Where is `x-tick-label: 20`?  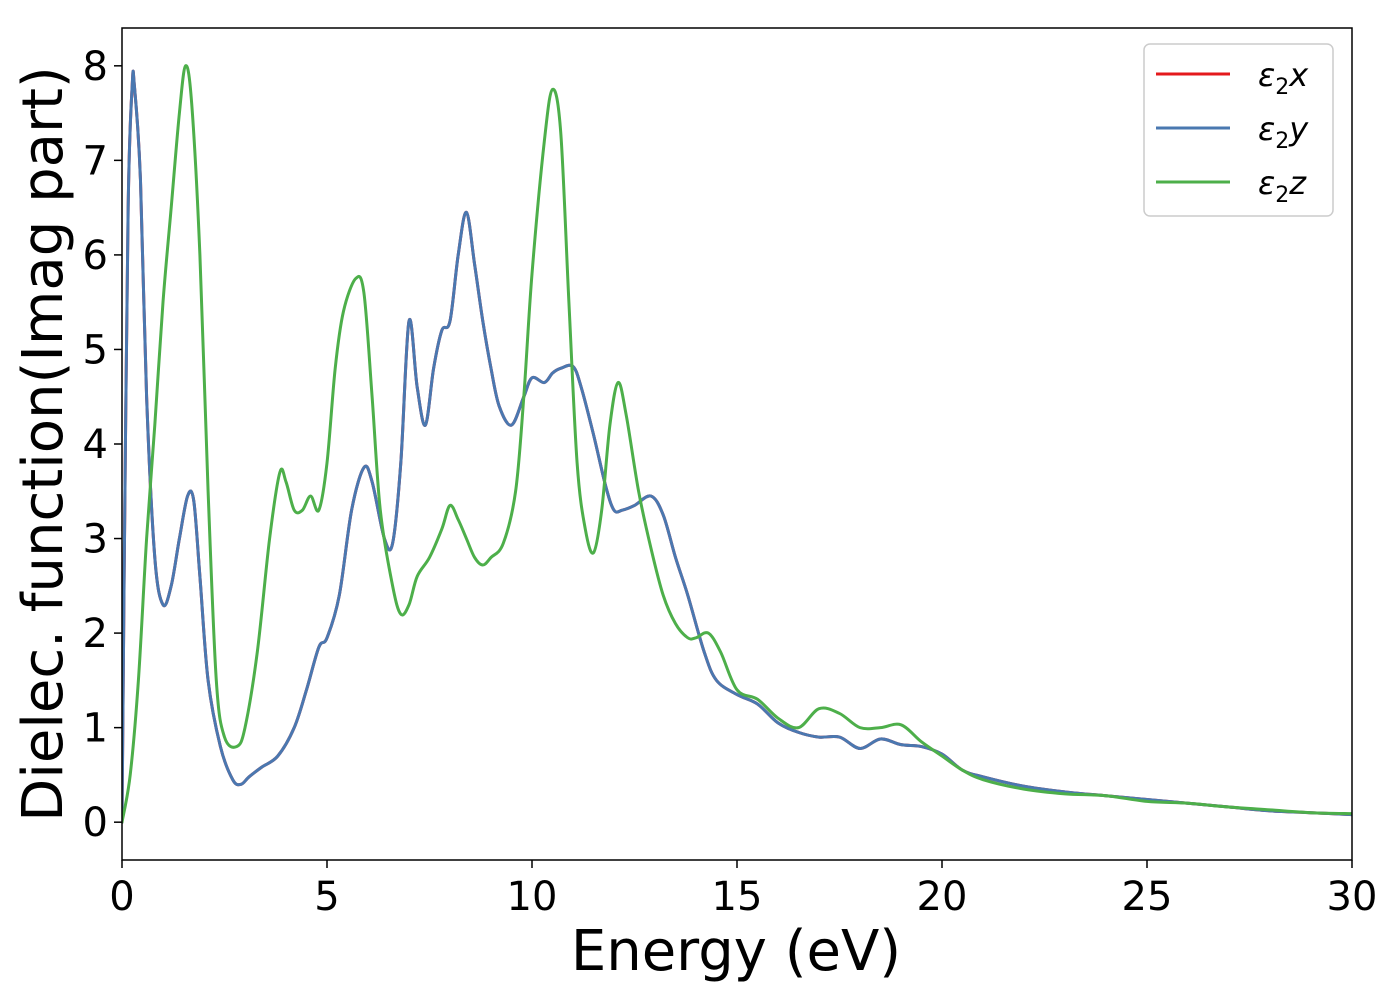
x-tick-label: 20 is located at coordinates (942, 897).